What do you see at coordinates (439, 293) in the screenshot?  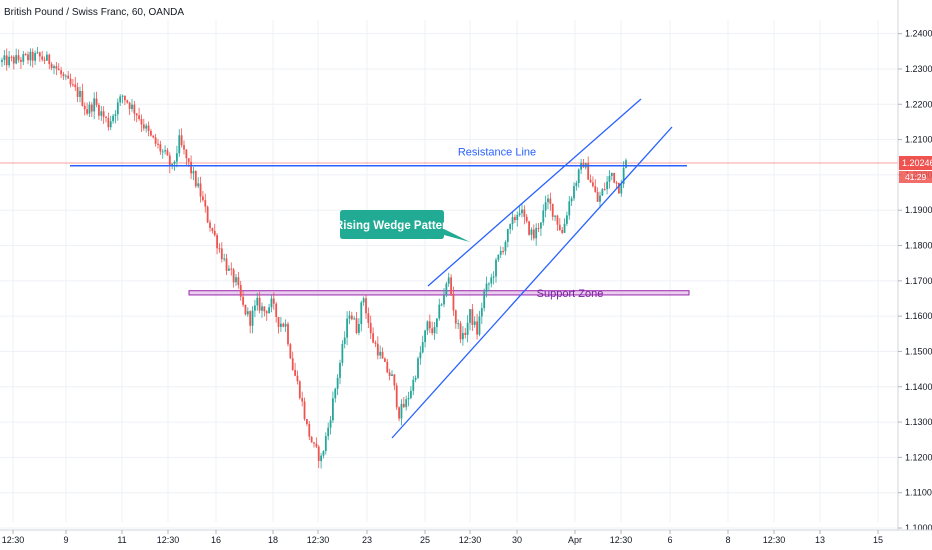 I see `support-zone` at bounding box center [439, 293].